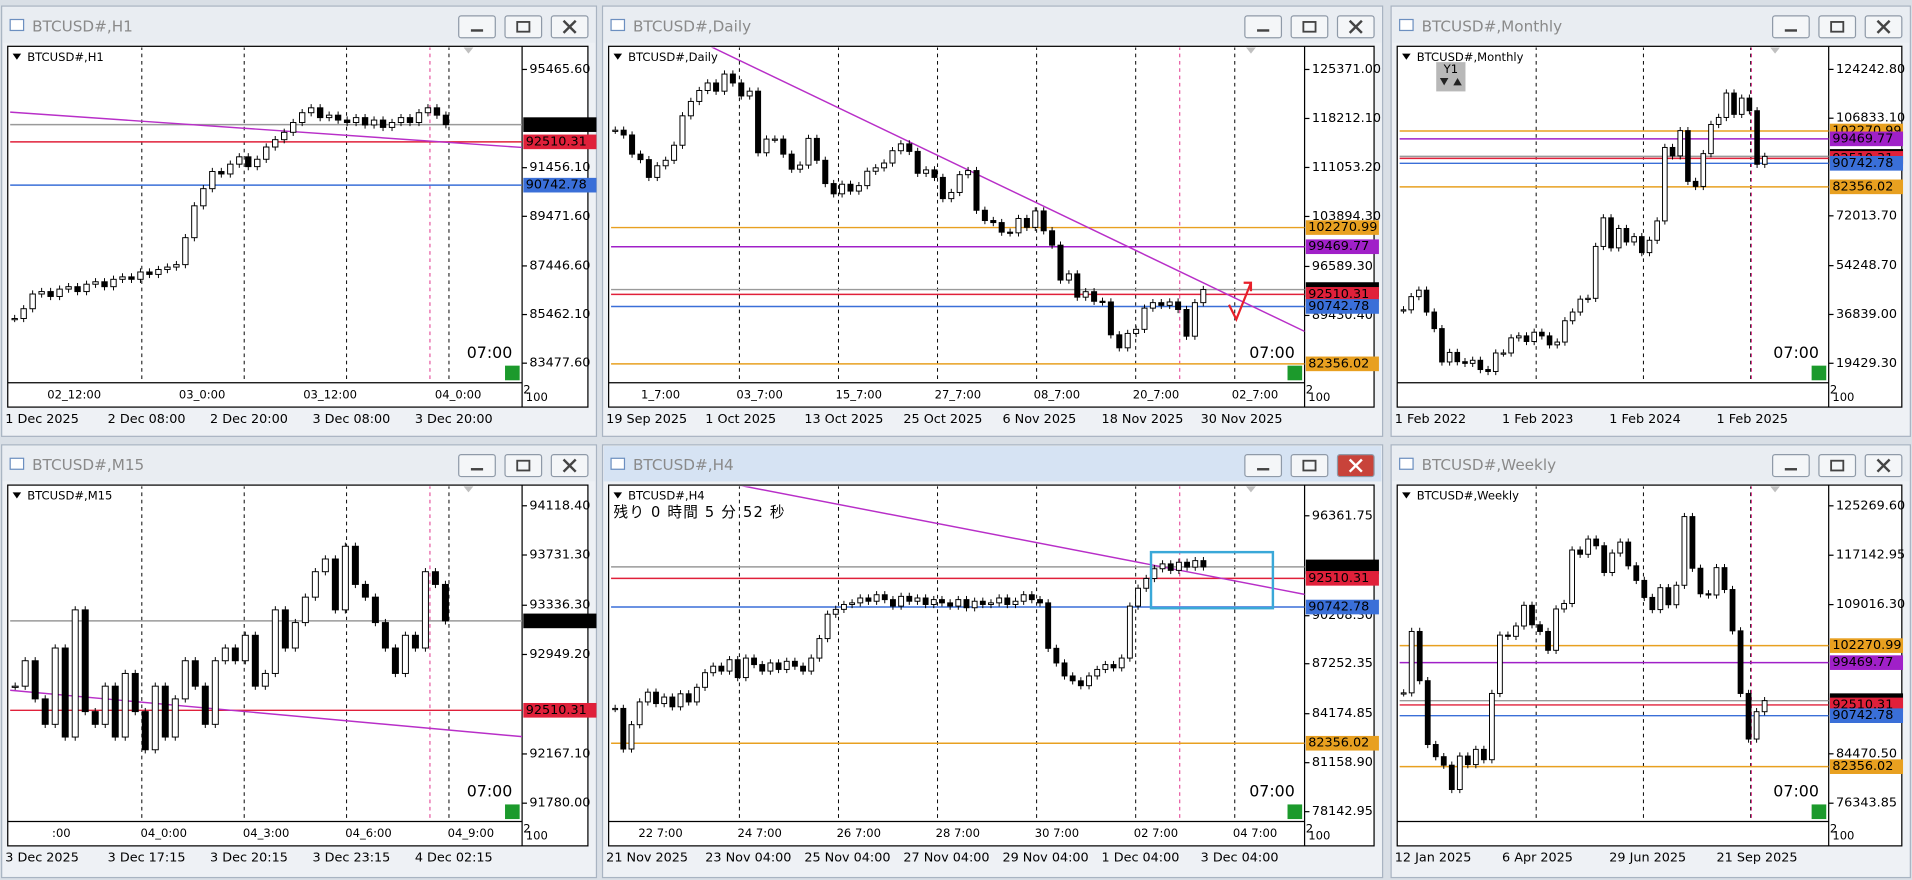  Describe the element at coordinates (942, 419) in the screenshot. I see `date-label: 25 Oct 2025` at that location.